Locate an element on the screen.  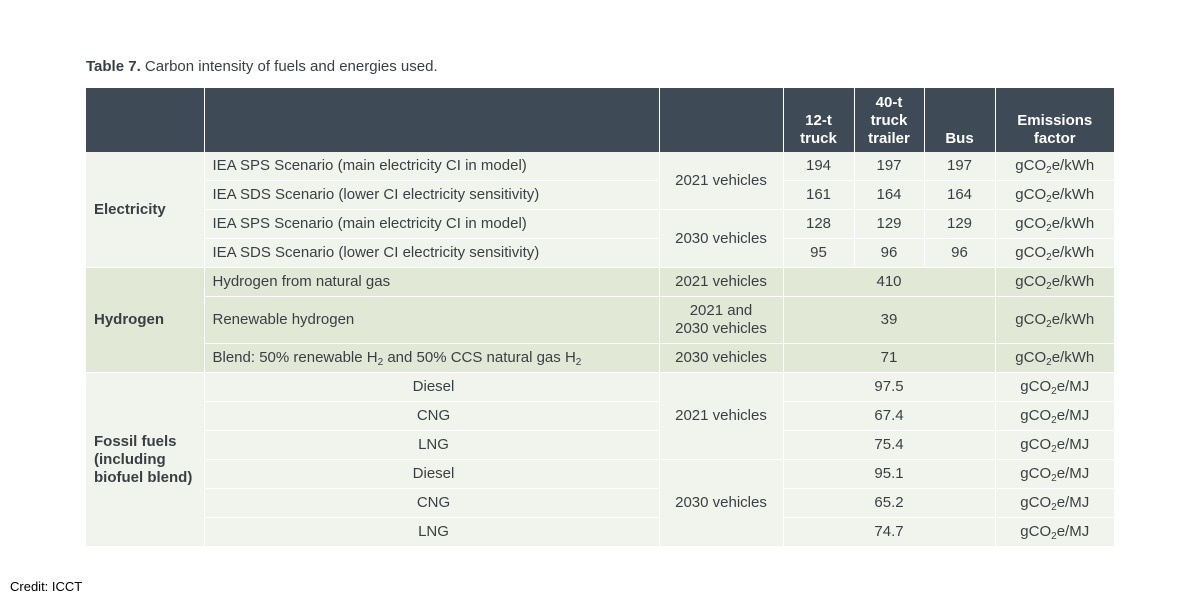
header-12t-truck: 12-t truck is located at coordinates (819, 120).